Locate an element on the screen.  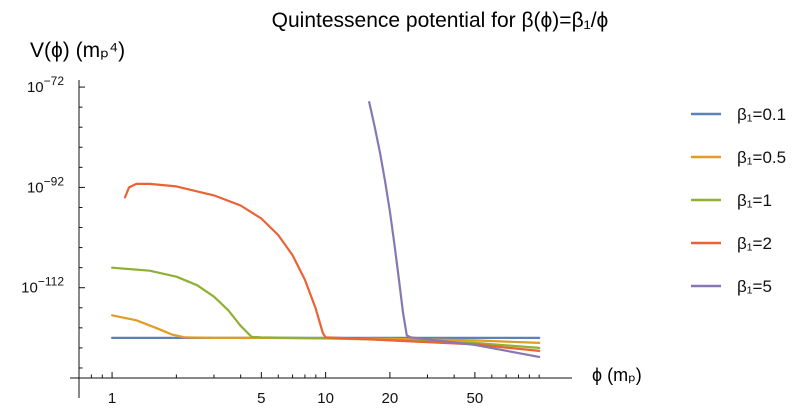
legend-entry: β₁=1 is located at coordinates (754, 200).